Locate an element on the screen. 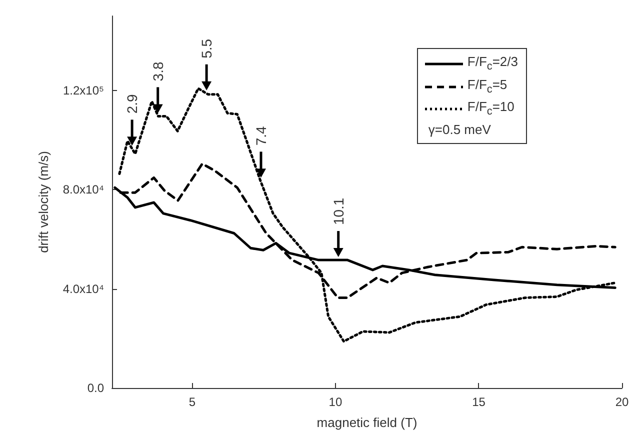 This screenshot has height=444, width=641. y-tick-label: 1.2x10⁵ is located at coordinates (83, 90).